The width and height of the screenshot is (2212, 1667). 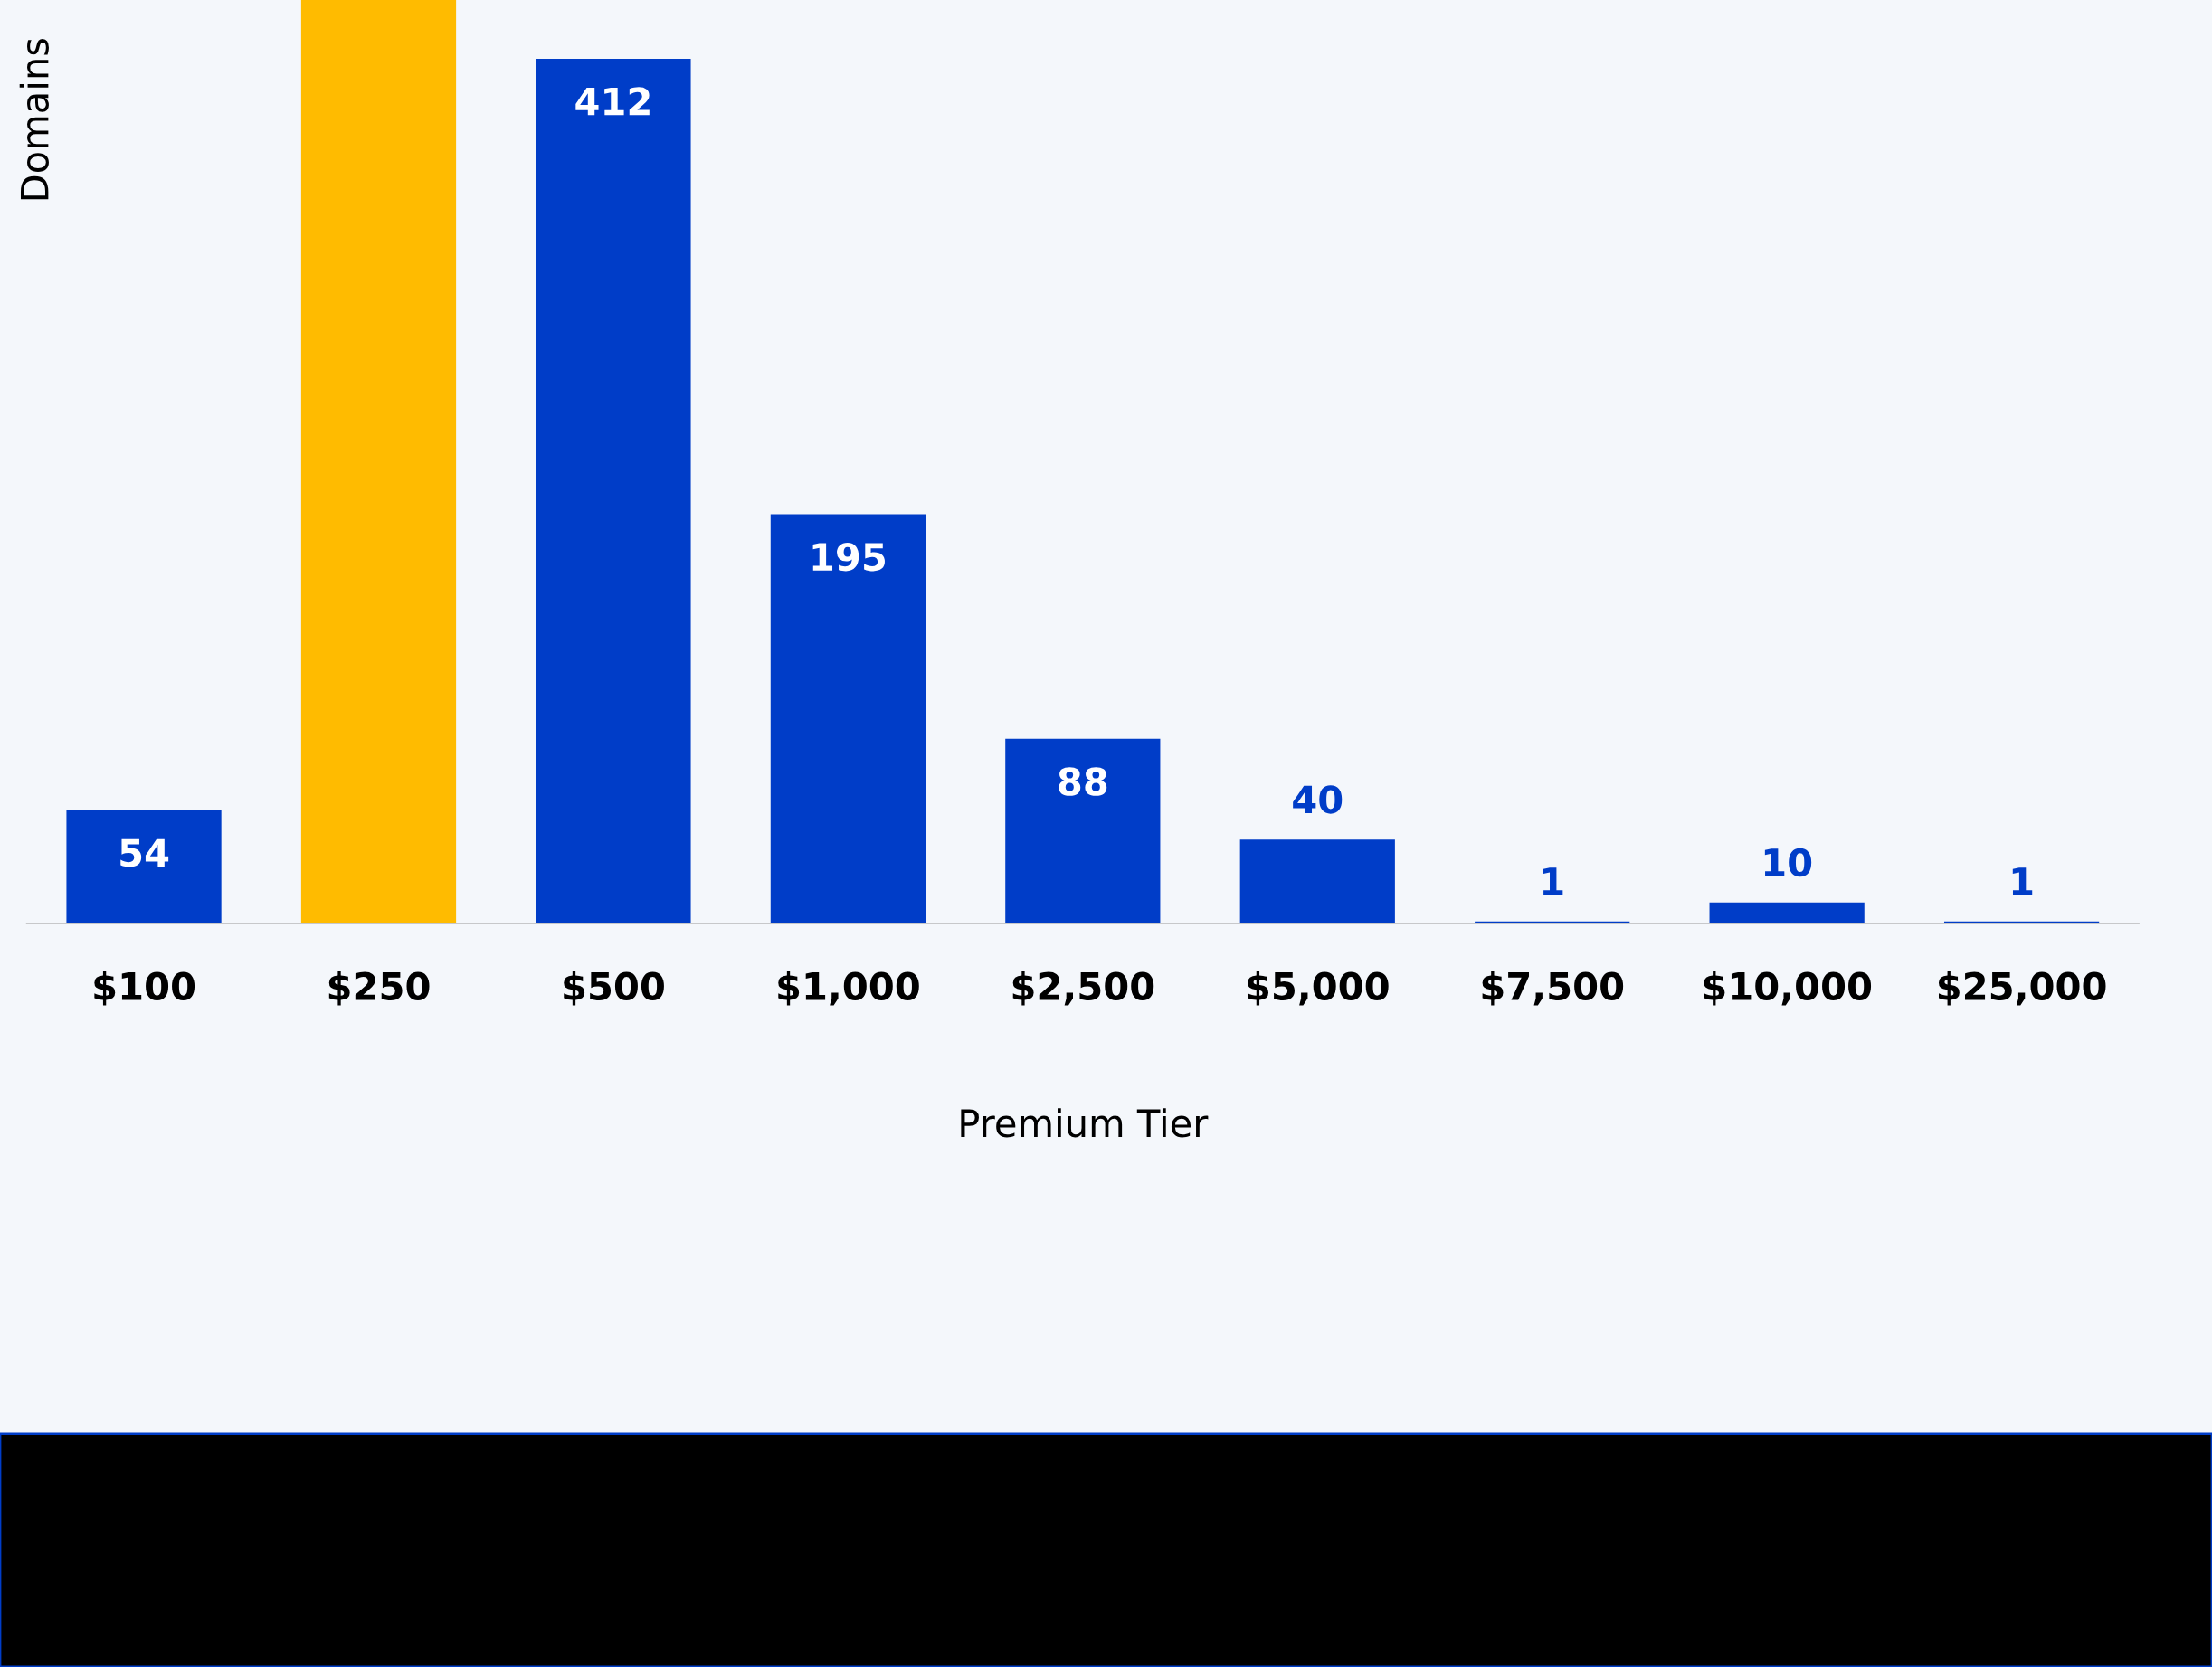 What do you see at coordinates (1318, 799) in the screenshot?
I see `data-label: 40` at bounding box center [1318, 799].